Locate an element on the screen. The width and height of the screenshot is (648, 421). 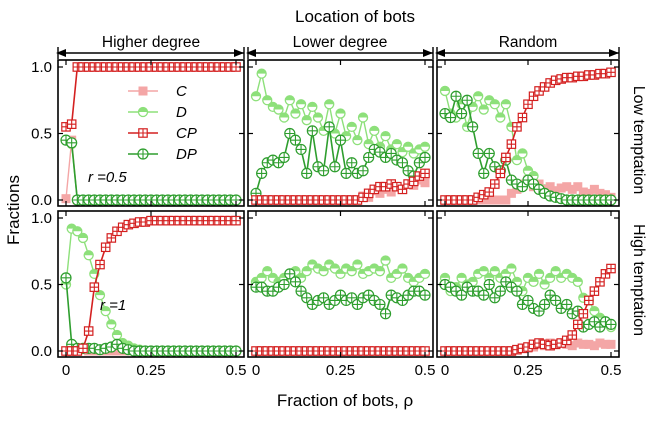
marker-D-p5-3-fill is located at coordinates (462, 275).